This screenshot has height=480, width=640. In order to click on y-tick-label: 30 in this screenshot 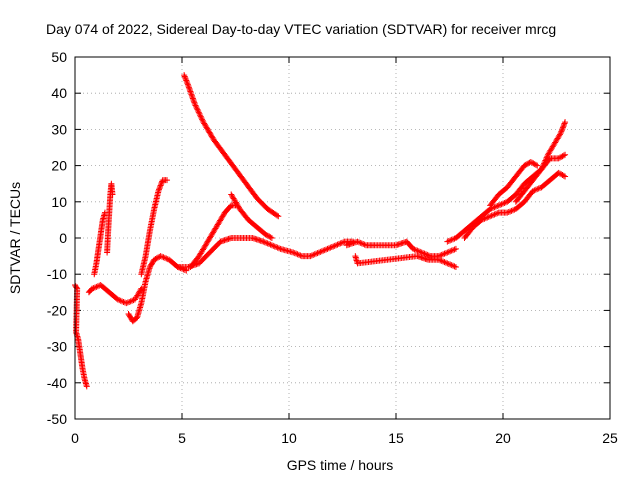, I will do `click(59, 129)`.